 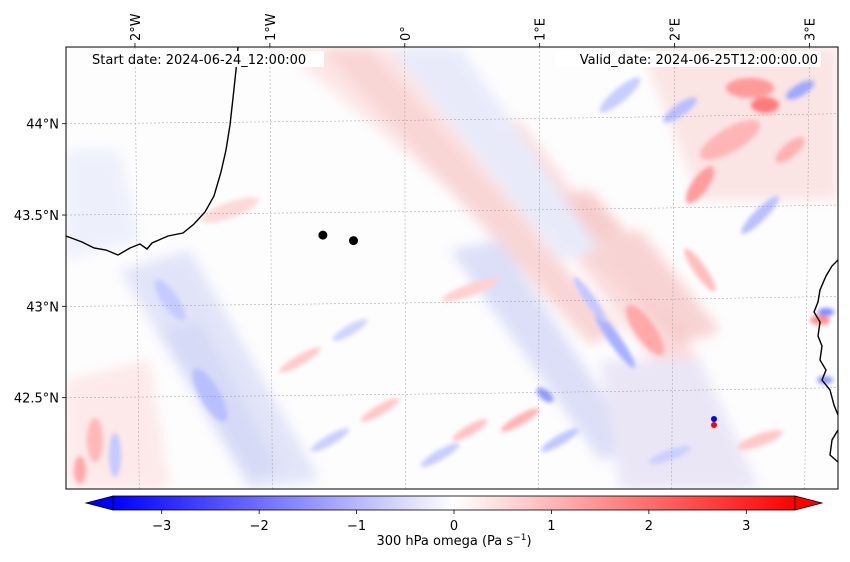 I want to click on coastline-west, so click(x=152, y=151).